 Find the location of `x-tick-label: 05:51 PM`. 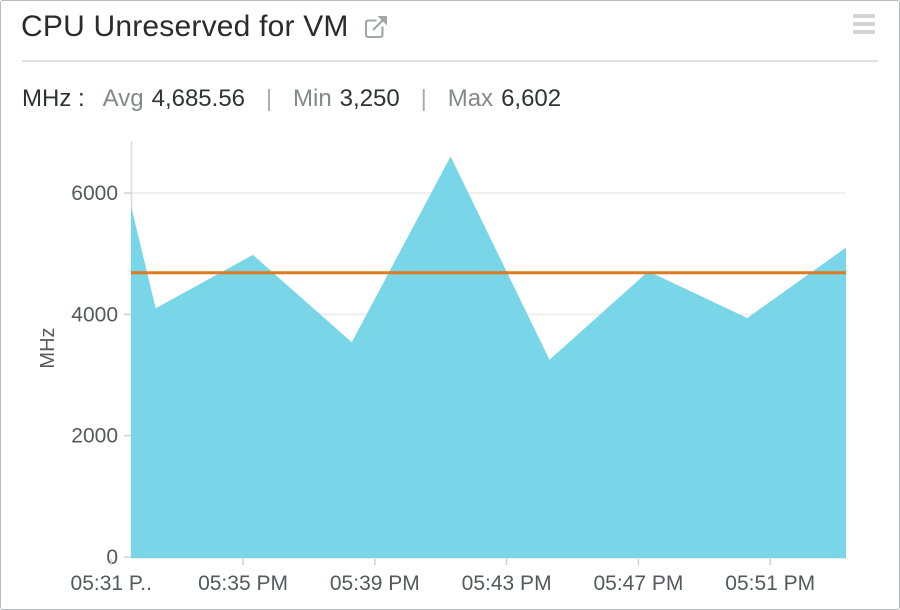

x-tick-label: 05:51 PM is located at coordinates (770, 583).